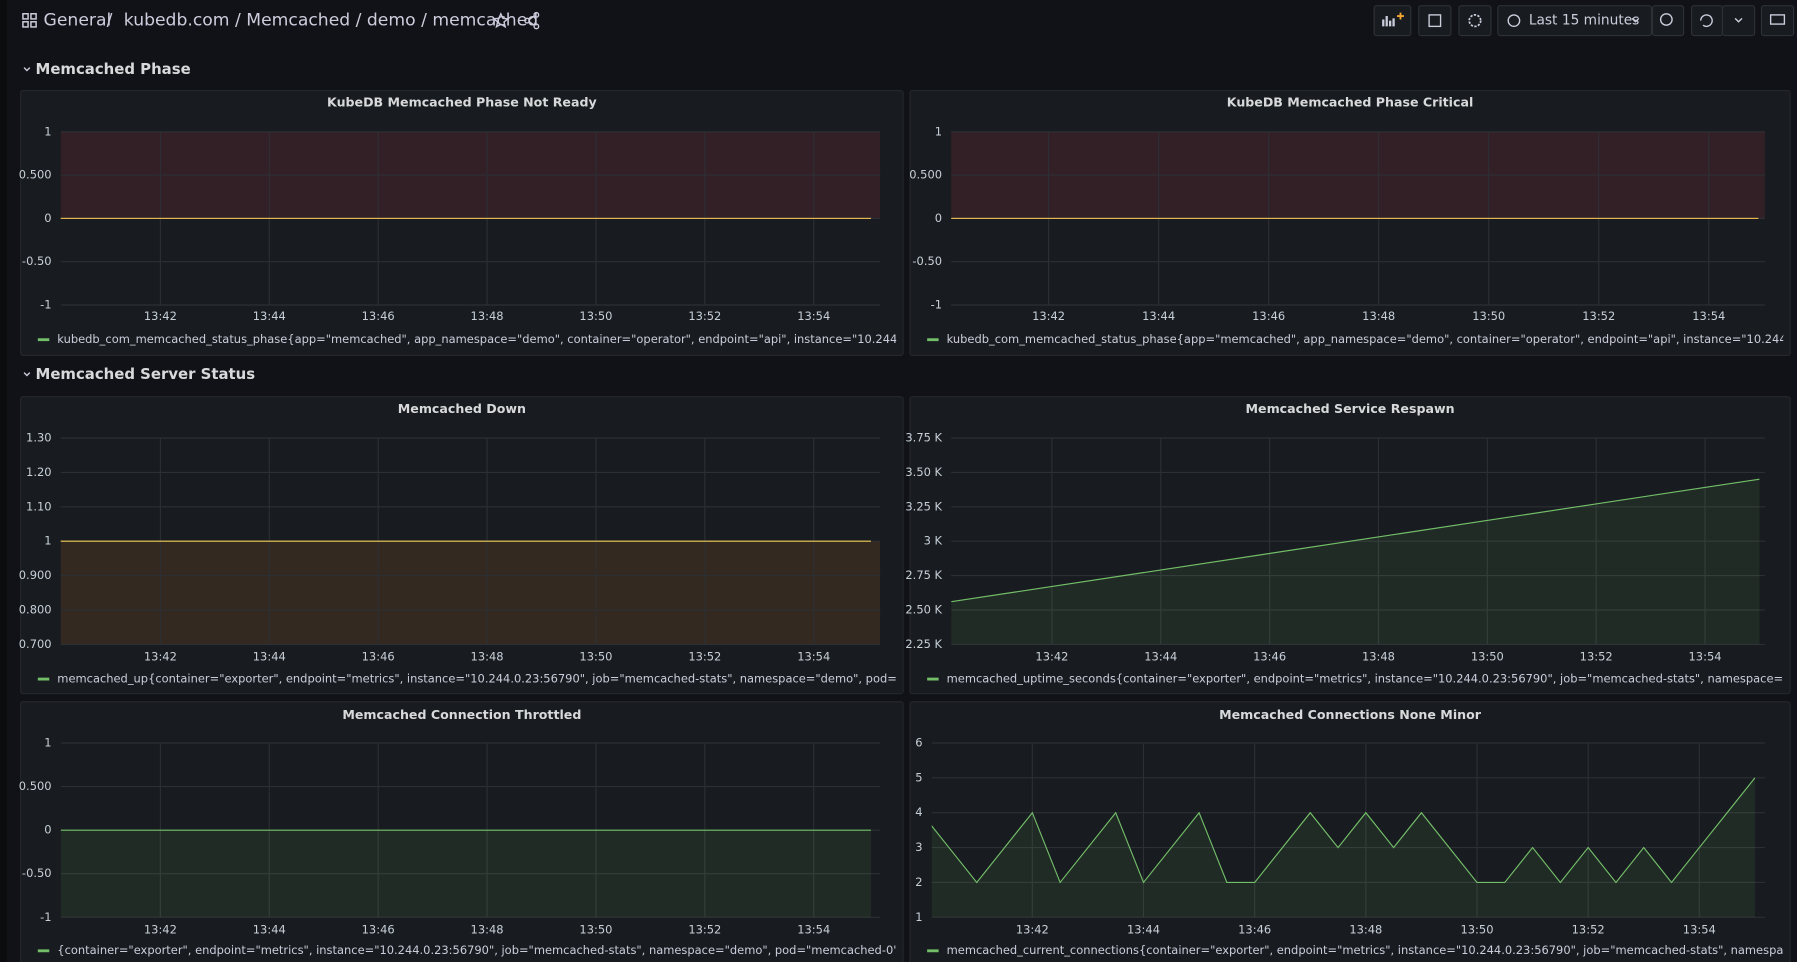 This screenshot has height=962, width=1797. I want to click on refresh-interval-button, so click(1739, 21).